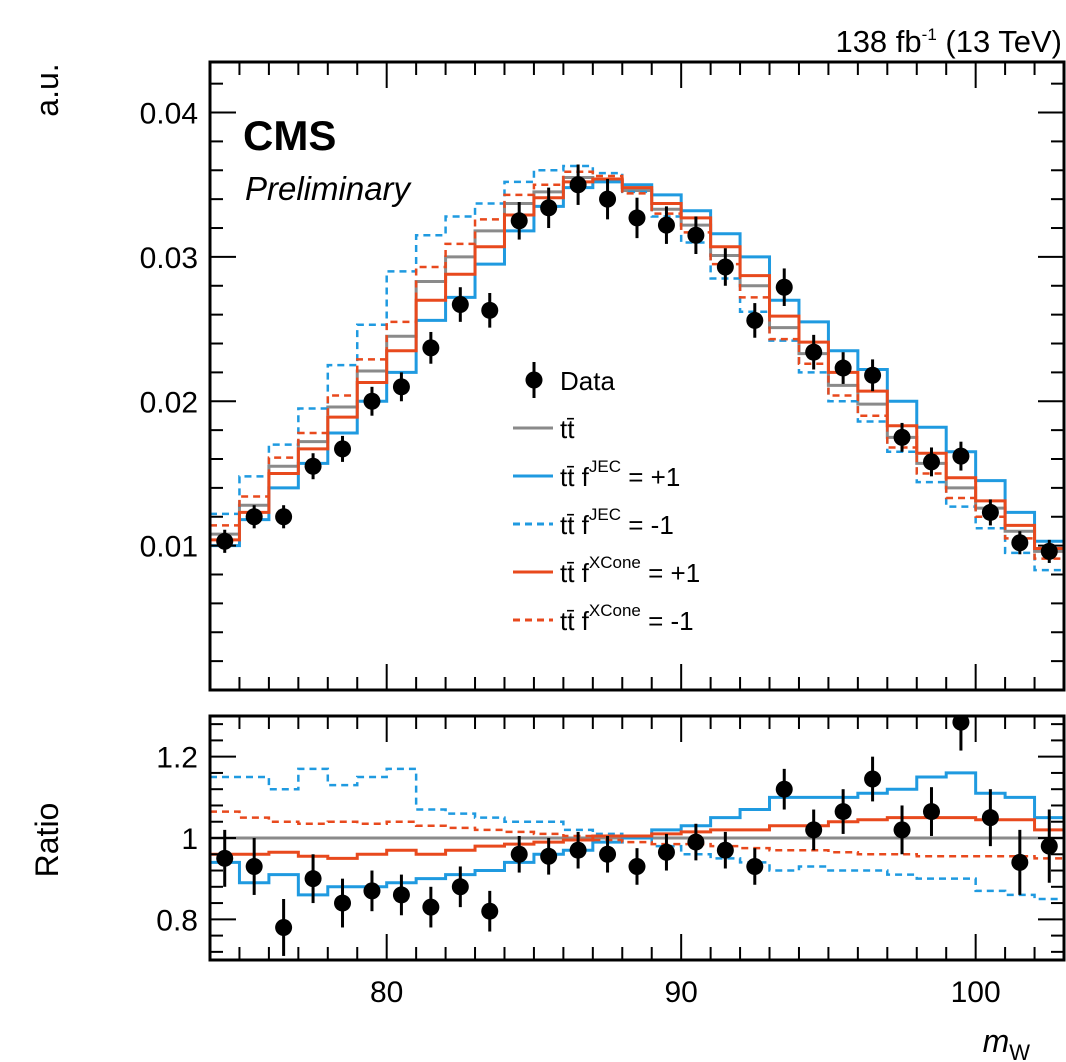 This screenshot has height=1062, width=1066. Describe the element at coordinates (617, 522) in the screenshot. I see `legend-label: tt̄ fJEC = -1` at that location.